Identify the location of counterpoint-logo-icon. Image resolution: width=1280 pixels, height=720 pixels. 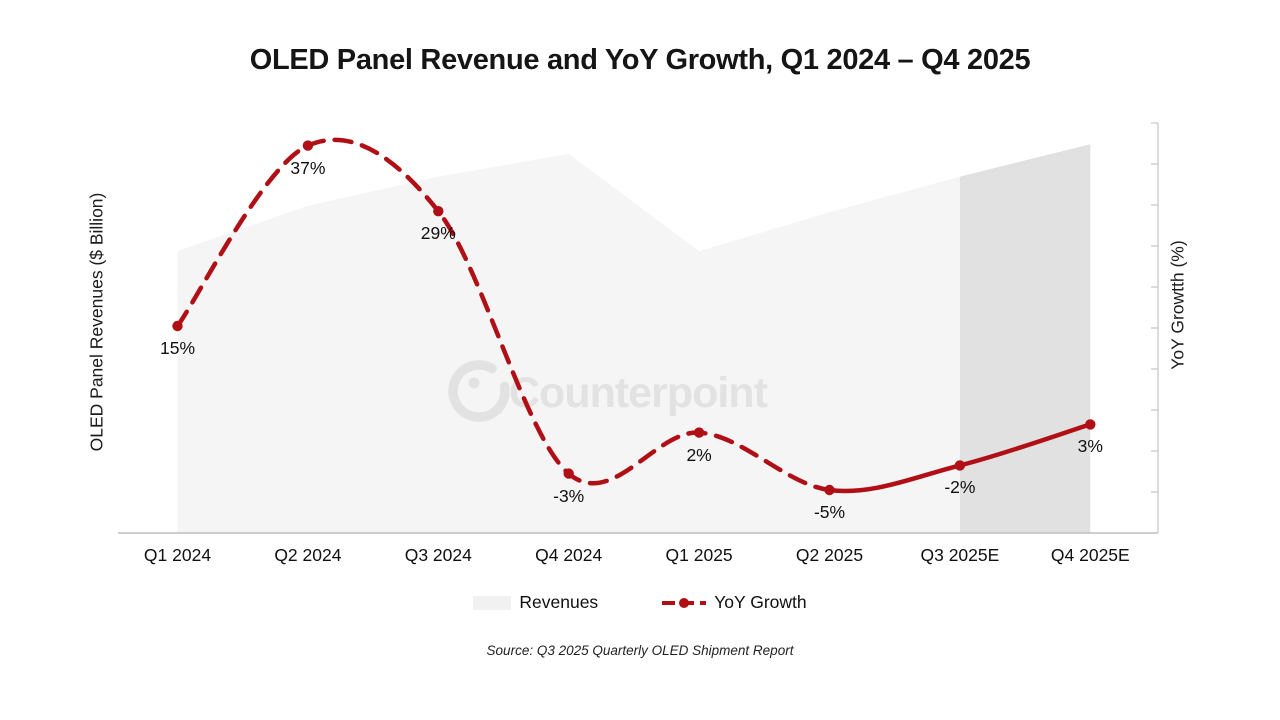
(479, 391).